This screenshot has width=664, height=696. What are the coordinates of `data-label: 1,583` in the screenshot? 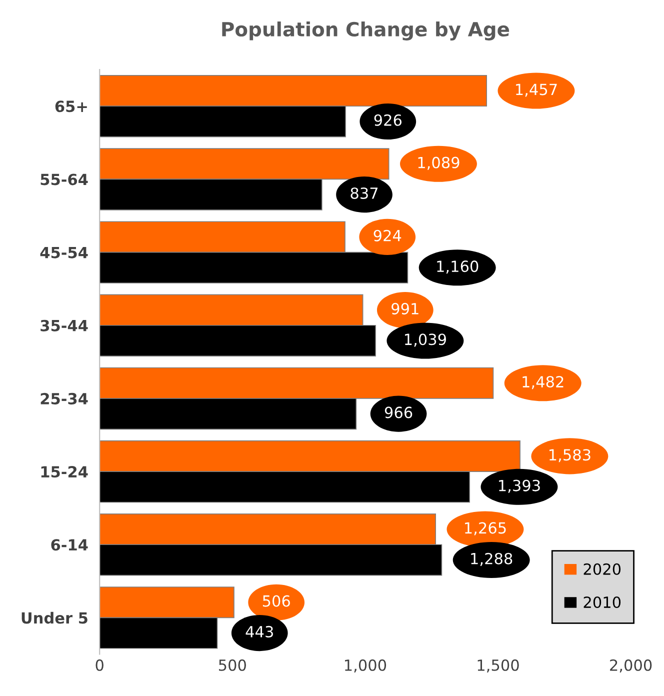 It's located at (570, 455).